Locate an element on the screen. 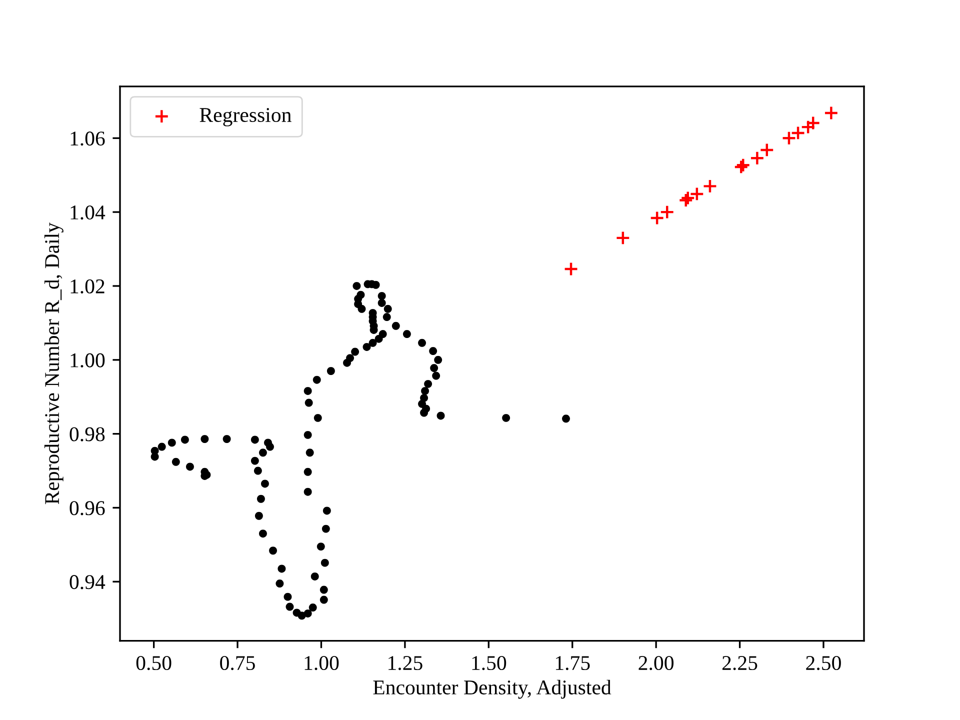 This screenshot has width=960, height=720. y-tick-label: 1.06 is located at coordinates (87, 139).